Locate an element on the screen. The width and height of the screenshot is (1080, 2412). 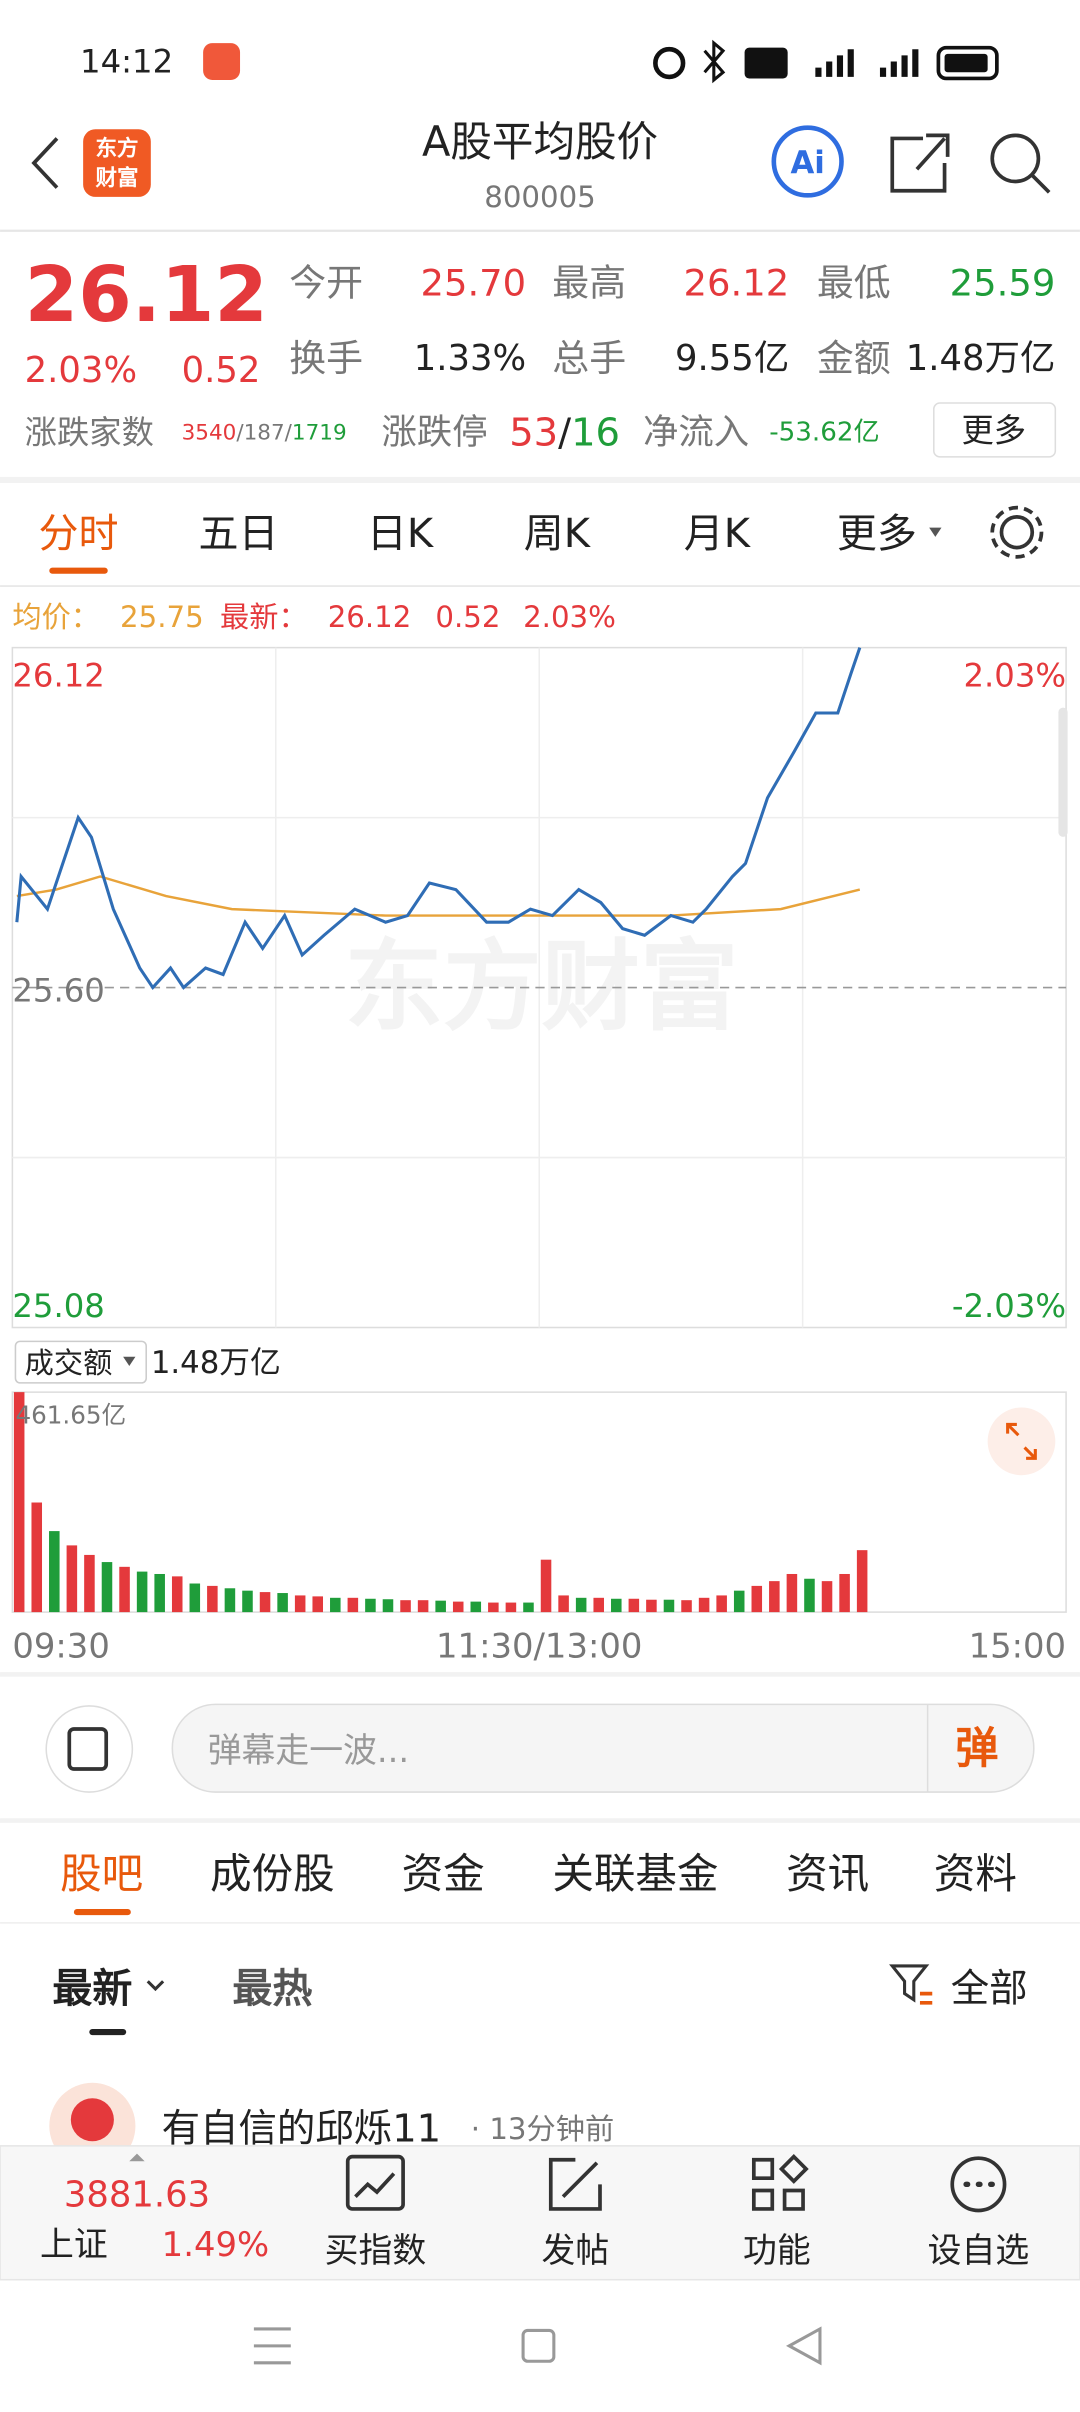
nav-home is located at coordinates (538, 2345).